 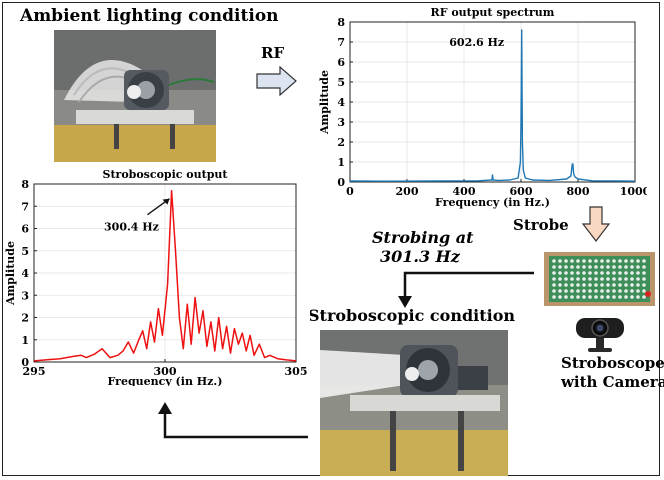 I want to click on x-tick-label: 1000, so click(x=633, y=191).